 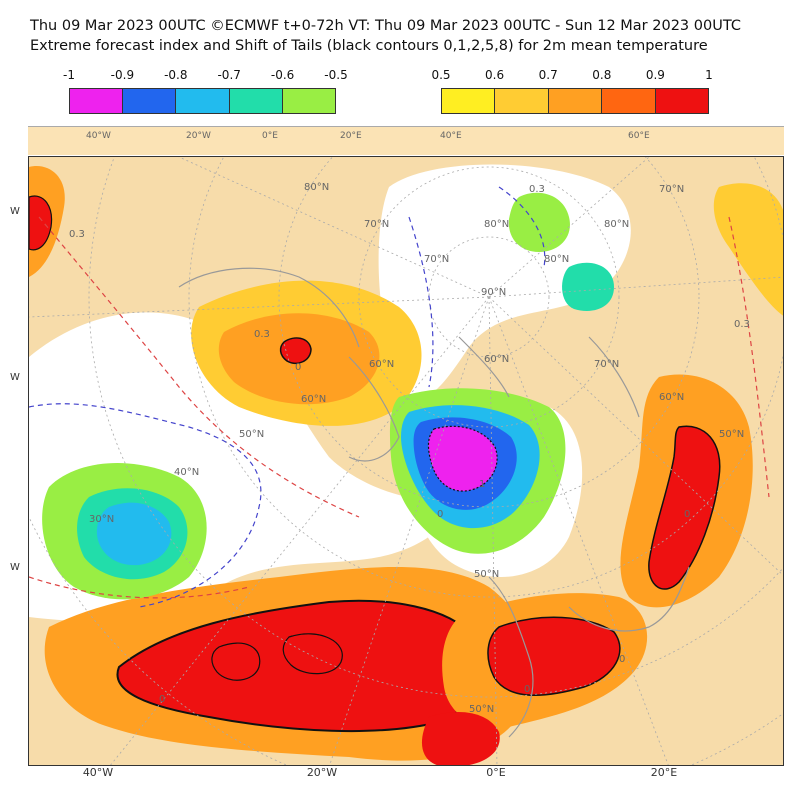 I want to click on bottom-lon-label: 40°W, so click(x=98, y=772).